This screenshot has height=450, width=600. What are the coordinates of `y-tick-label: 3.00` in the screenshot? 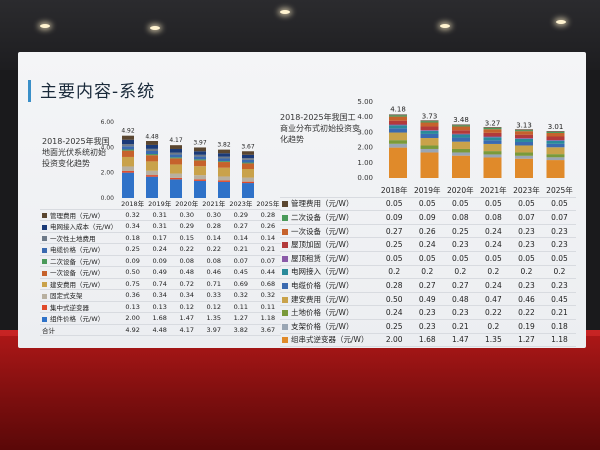 It's located at (365, 132).